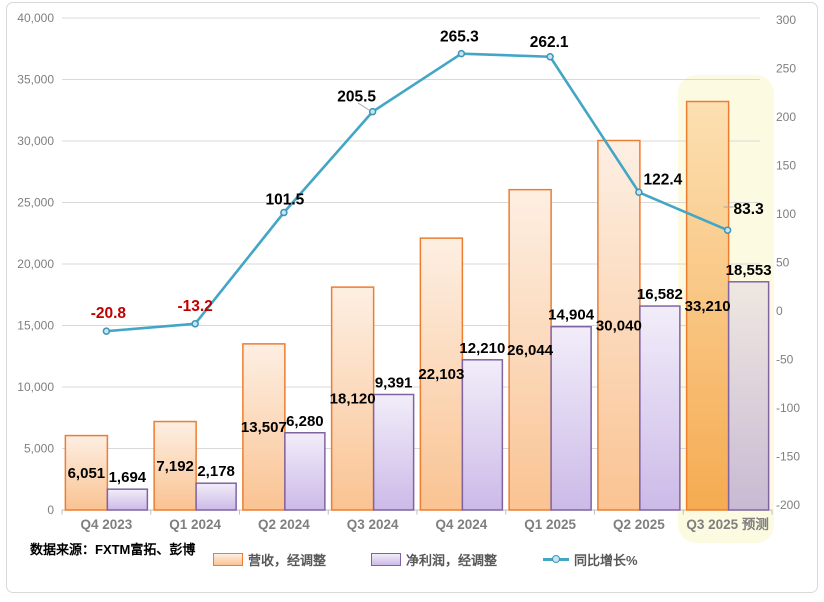 The width and height of the screenshot is (824, 602). What do you see at coordinates (482, 348) in the screenshot?
I see `profit-value-label: 12,210` at bounding box center [482, 348].